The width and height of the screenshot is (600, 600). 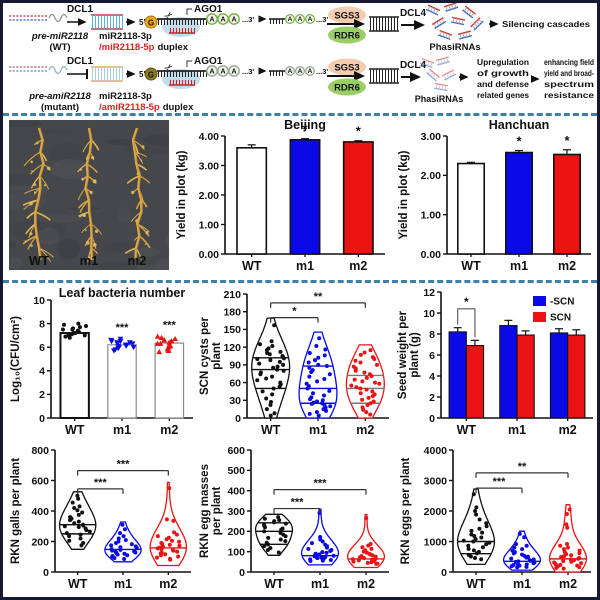 I want to click on ago1-protein-blob, so click(x=181, y=27).